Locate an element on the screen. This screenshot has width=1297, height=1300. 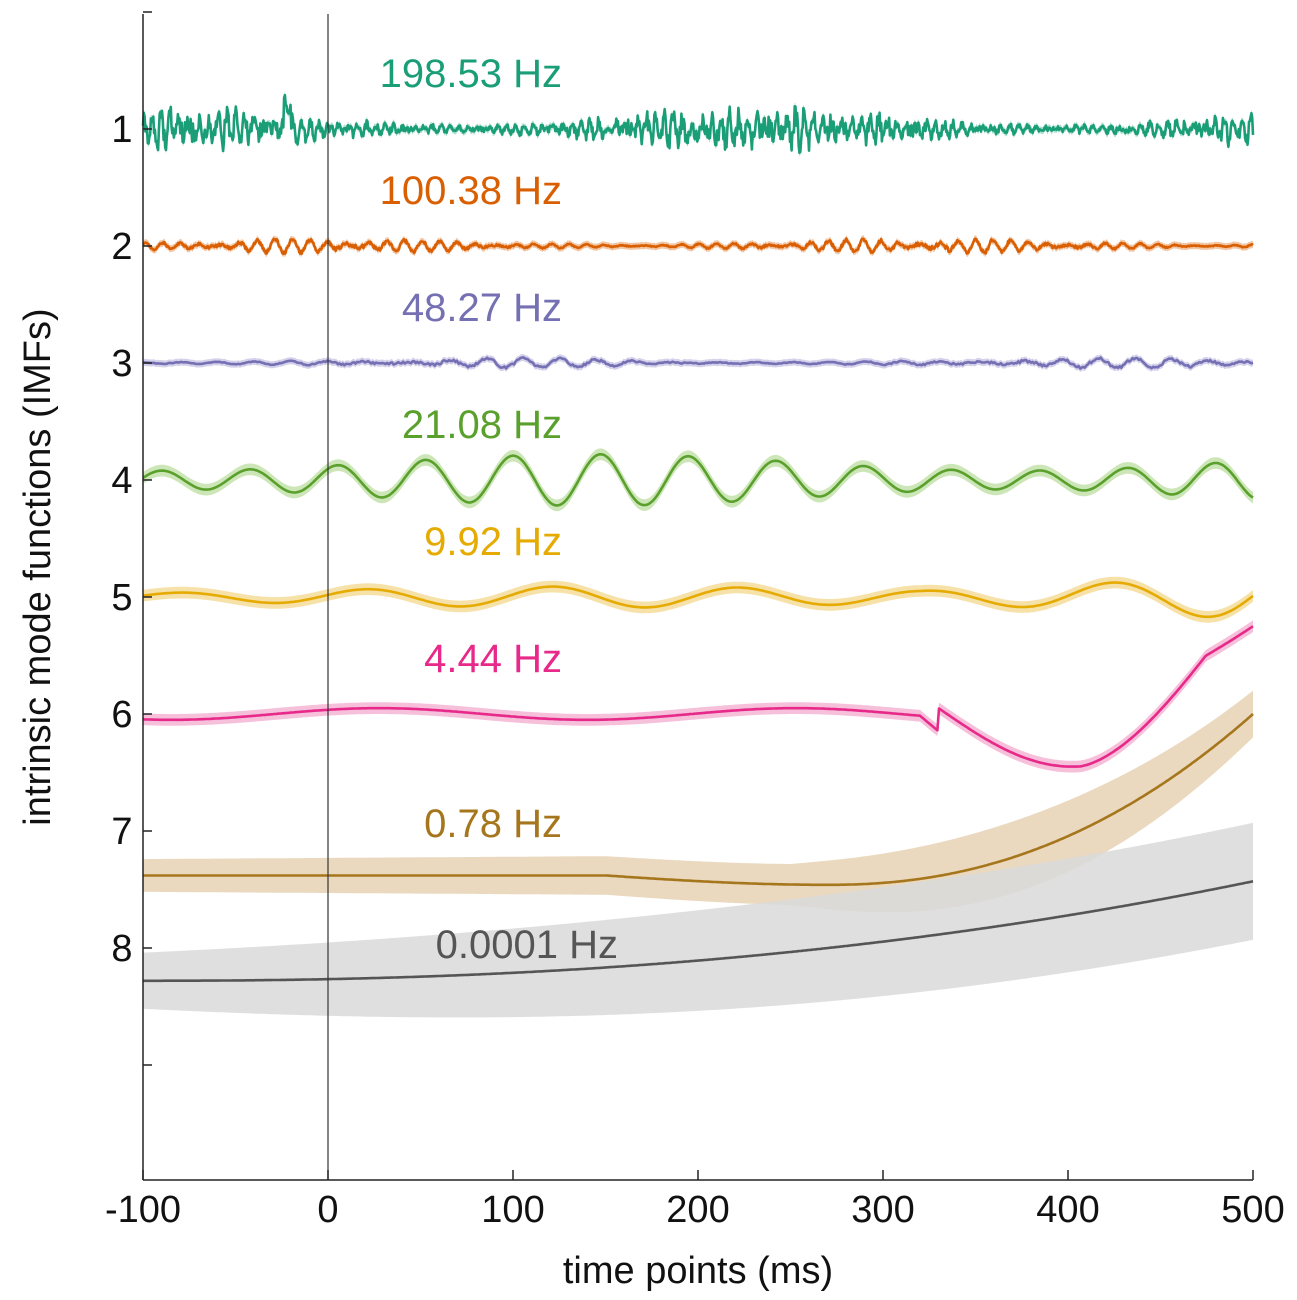
x-tick-label: 100 is located at coordinates (512, 1210).